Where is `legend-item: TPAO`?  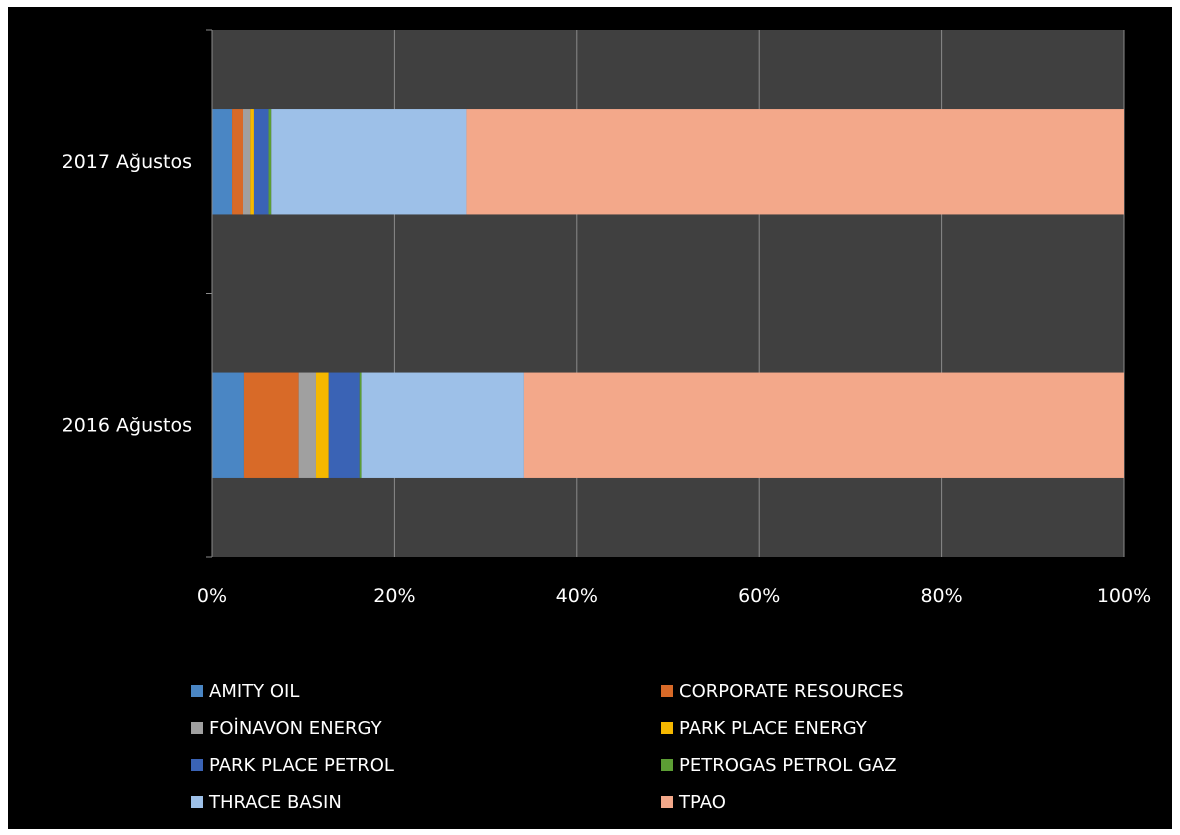
legend-item: TPAO is located at coordinates (693, 802).